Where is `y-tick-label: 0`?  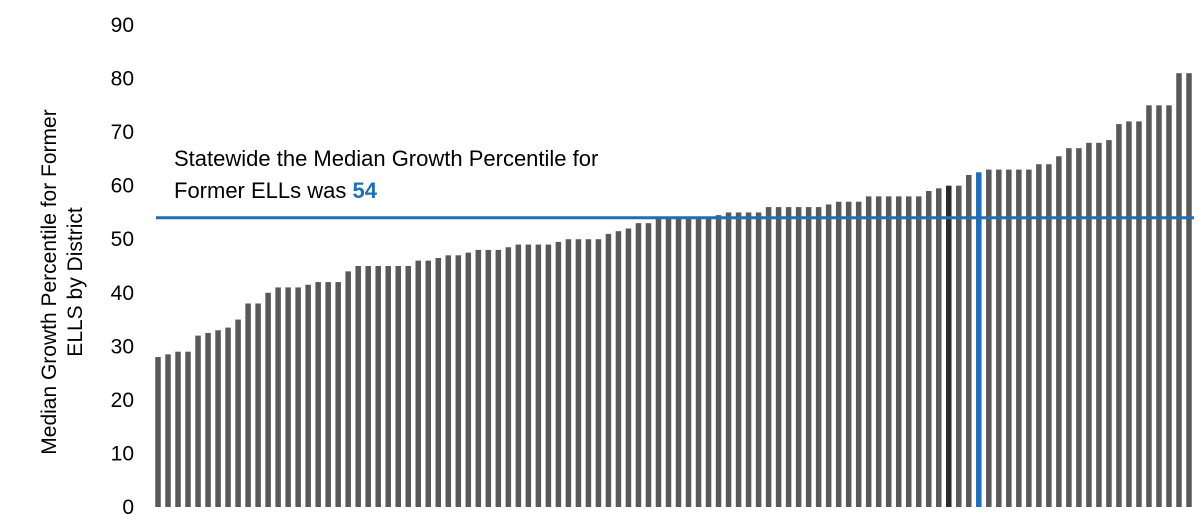
y-tick-label: 0 is located at coordinates (128, 505).